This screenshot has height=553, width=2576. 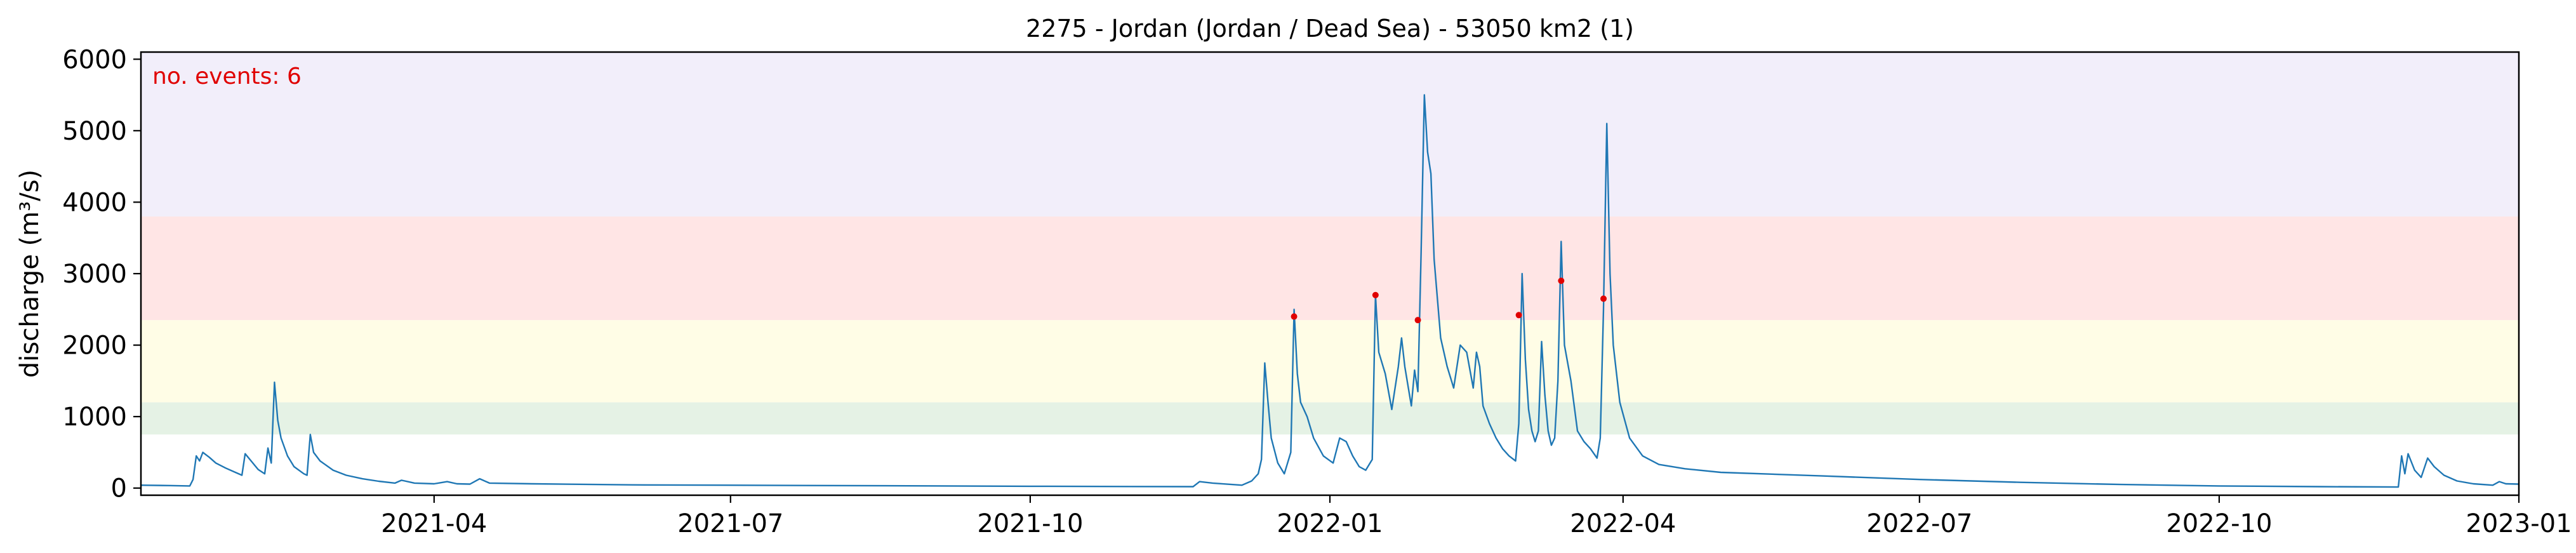 What do you see at coordinates (94, 346) in the screenshot?
I see `y-tick-label: 2000` at bounding box center [94, 346].